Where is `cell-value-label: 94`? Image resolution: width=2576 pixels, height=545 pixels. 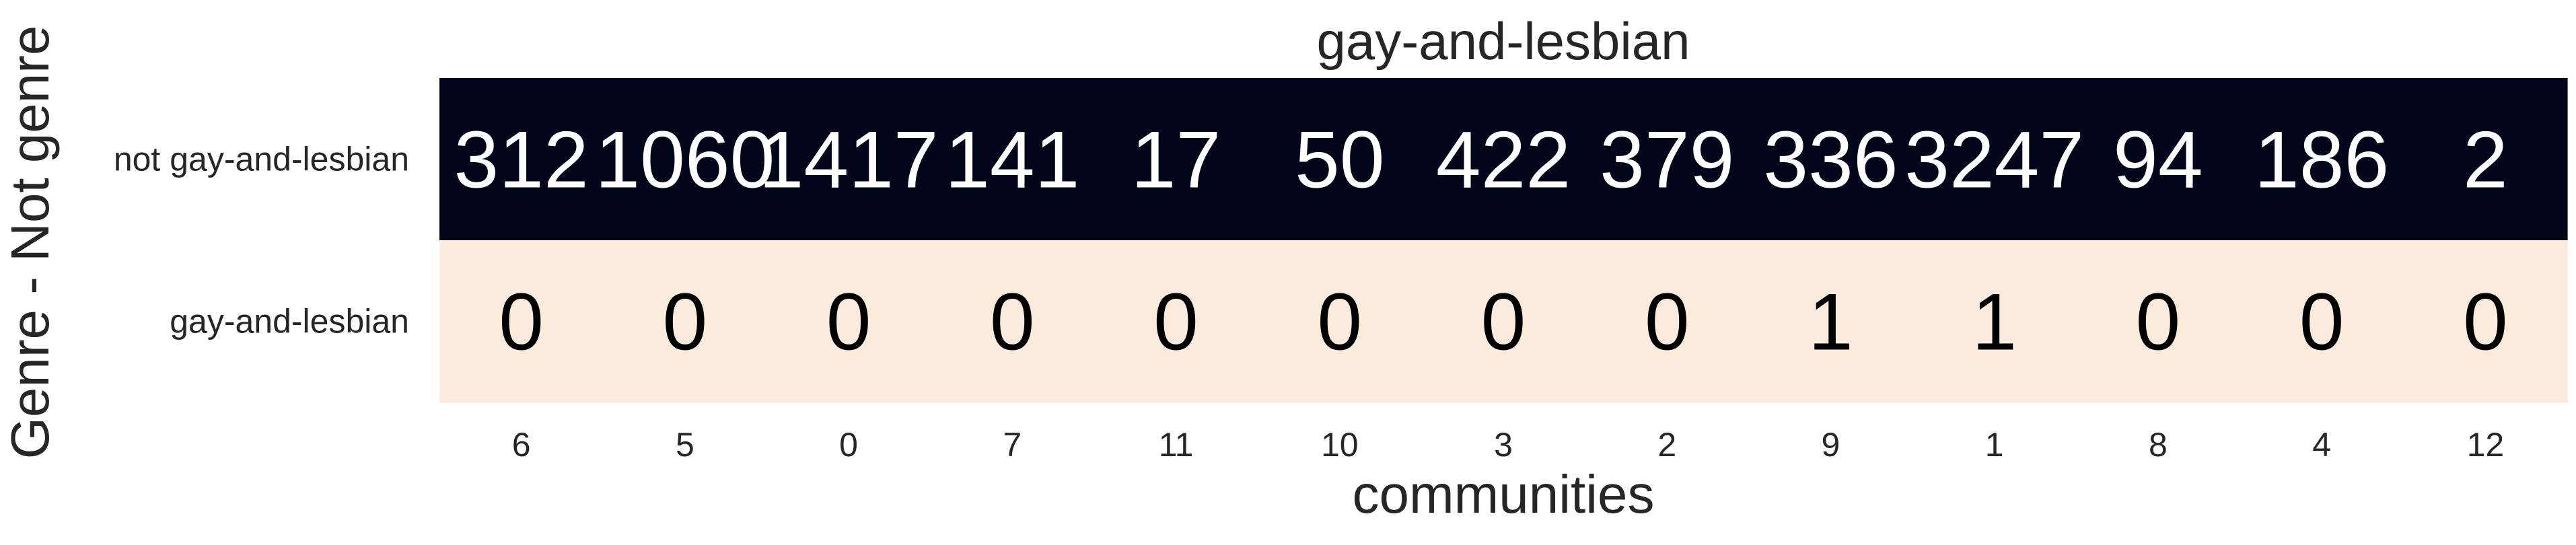 cell-value-label: 94 is located at coordinates (2158, 160).